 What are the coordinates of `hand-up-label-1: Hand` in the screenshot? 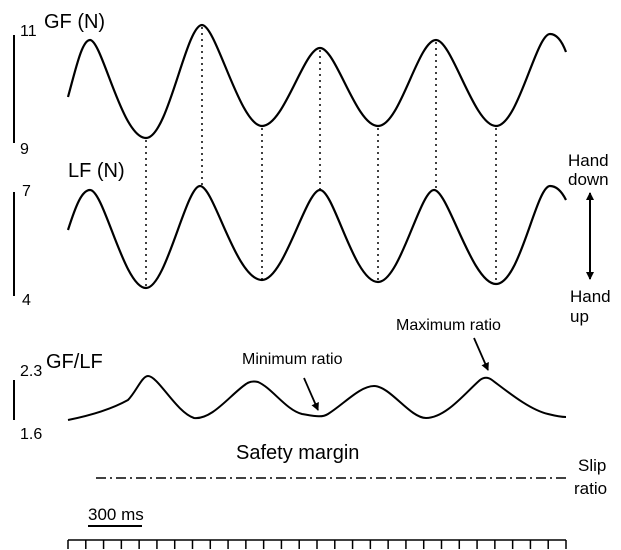 It's located at (590, 296).